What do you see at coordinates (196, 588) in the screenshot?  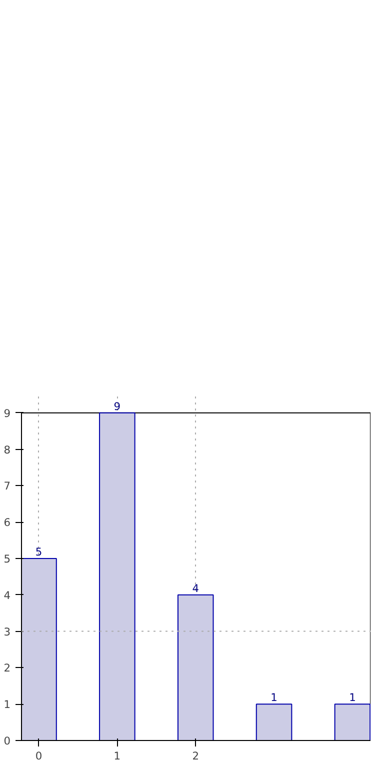 I see `data-label: 4` at bounding box center [196, 588].